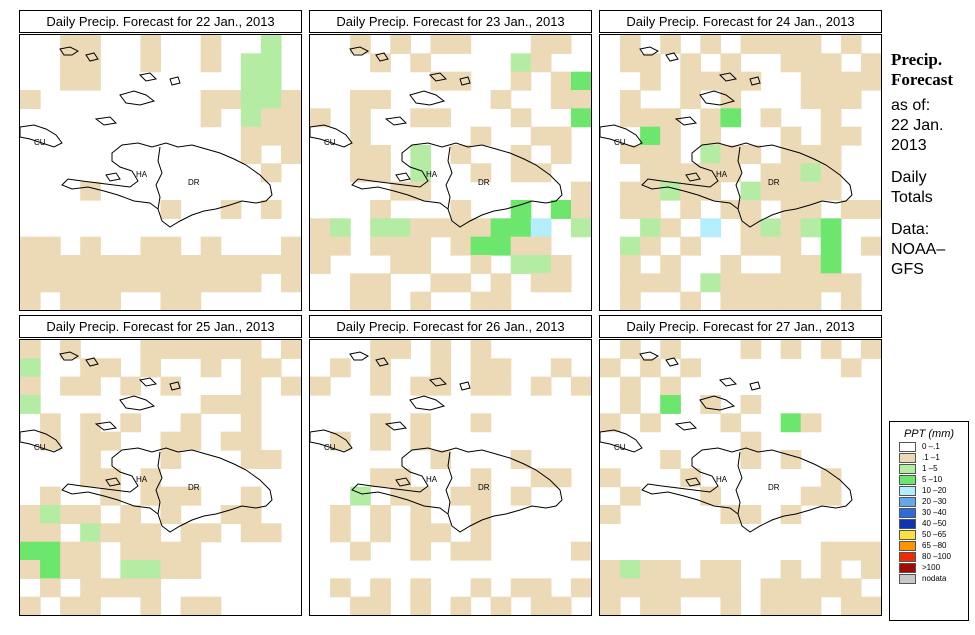  I want to click on legend-item: 1 –5, so click(929, 469).